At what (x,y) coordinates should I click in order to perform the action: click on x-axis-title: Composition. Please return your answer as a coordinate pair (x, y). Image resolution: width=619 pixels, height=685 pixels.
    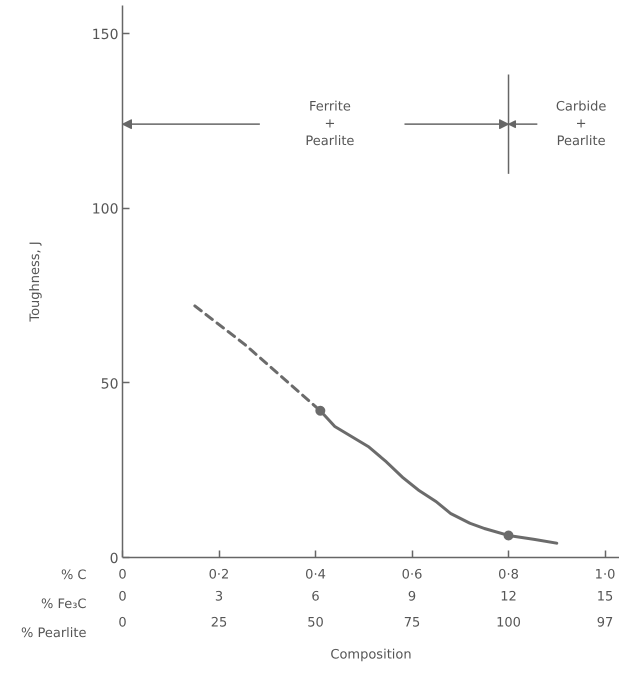
    Looking at the image, I should click on (371, 655).